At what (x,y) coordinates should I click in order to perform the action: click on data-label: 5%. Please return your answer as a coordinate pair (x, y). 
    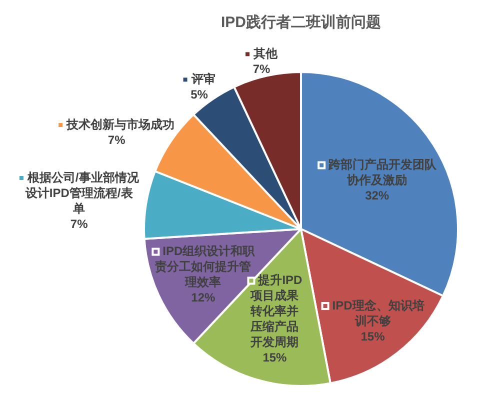
    Looking at the image, I should click on (199, 94).